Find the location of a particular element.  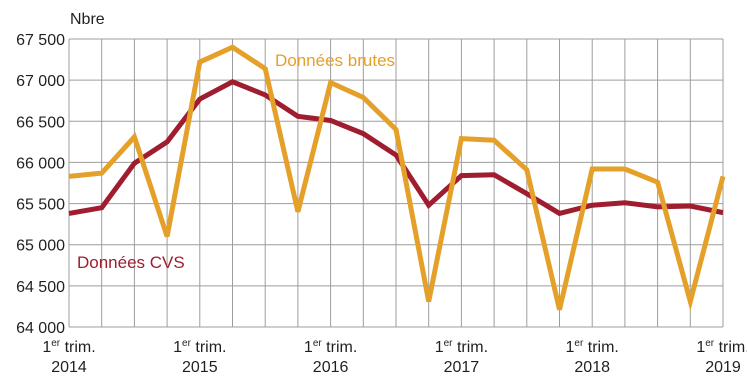

y-tick-label: 67 000 is located at coordinates (40, 81).